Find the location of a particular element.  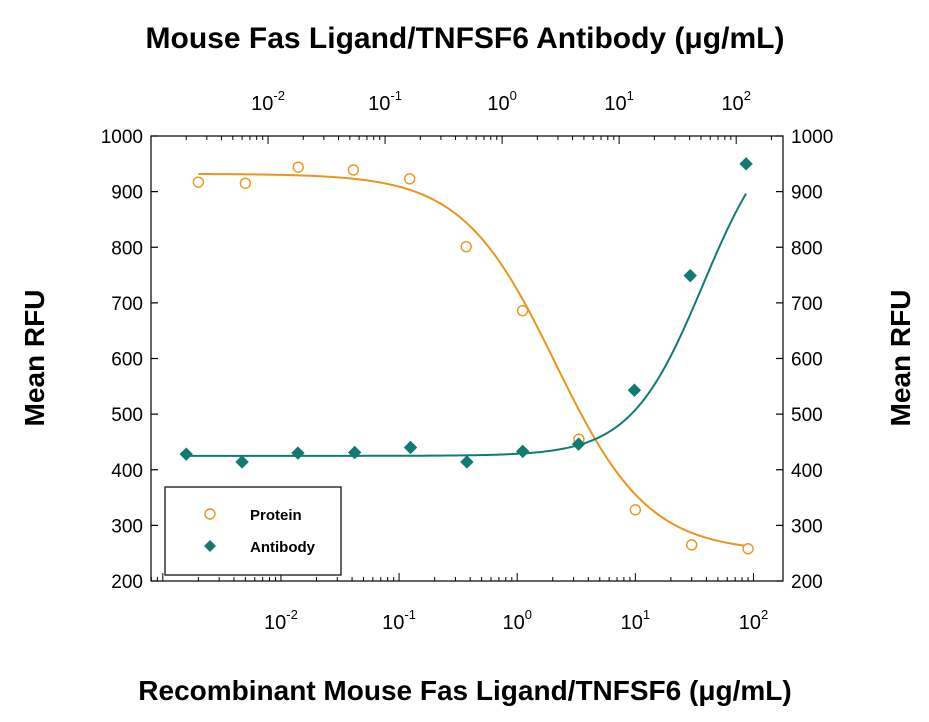

x-tick-label-top: 10⁰ is located at coordinates (501, 101).